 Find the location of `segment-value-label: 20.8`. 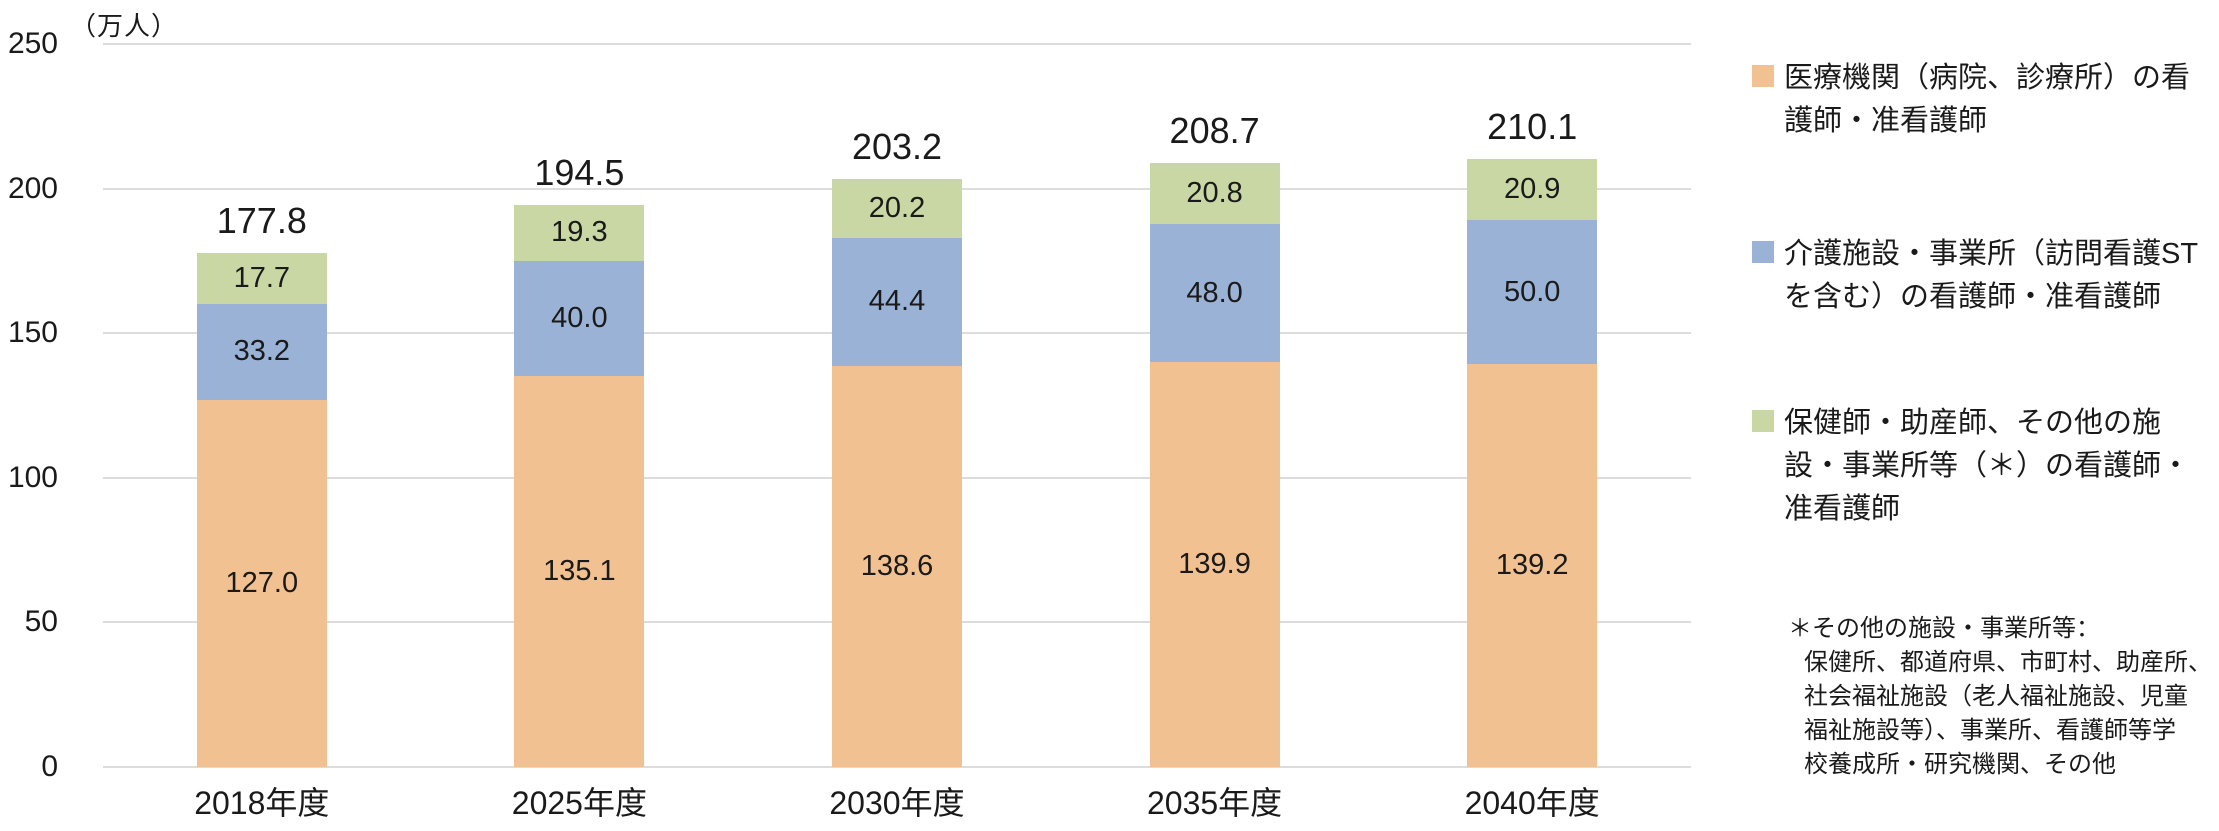

segment-value-label: 20.8 is located at coordinates (1214, 193).